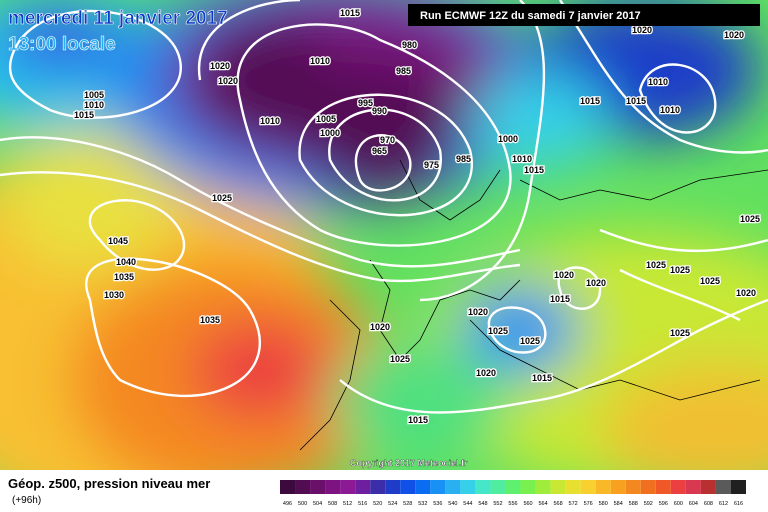 This screenshot has height=512, width=768. I want to click on isobar-label: 965, so click(379, 151).